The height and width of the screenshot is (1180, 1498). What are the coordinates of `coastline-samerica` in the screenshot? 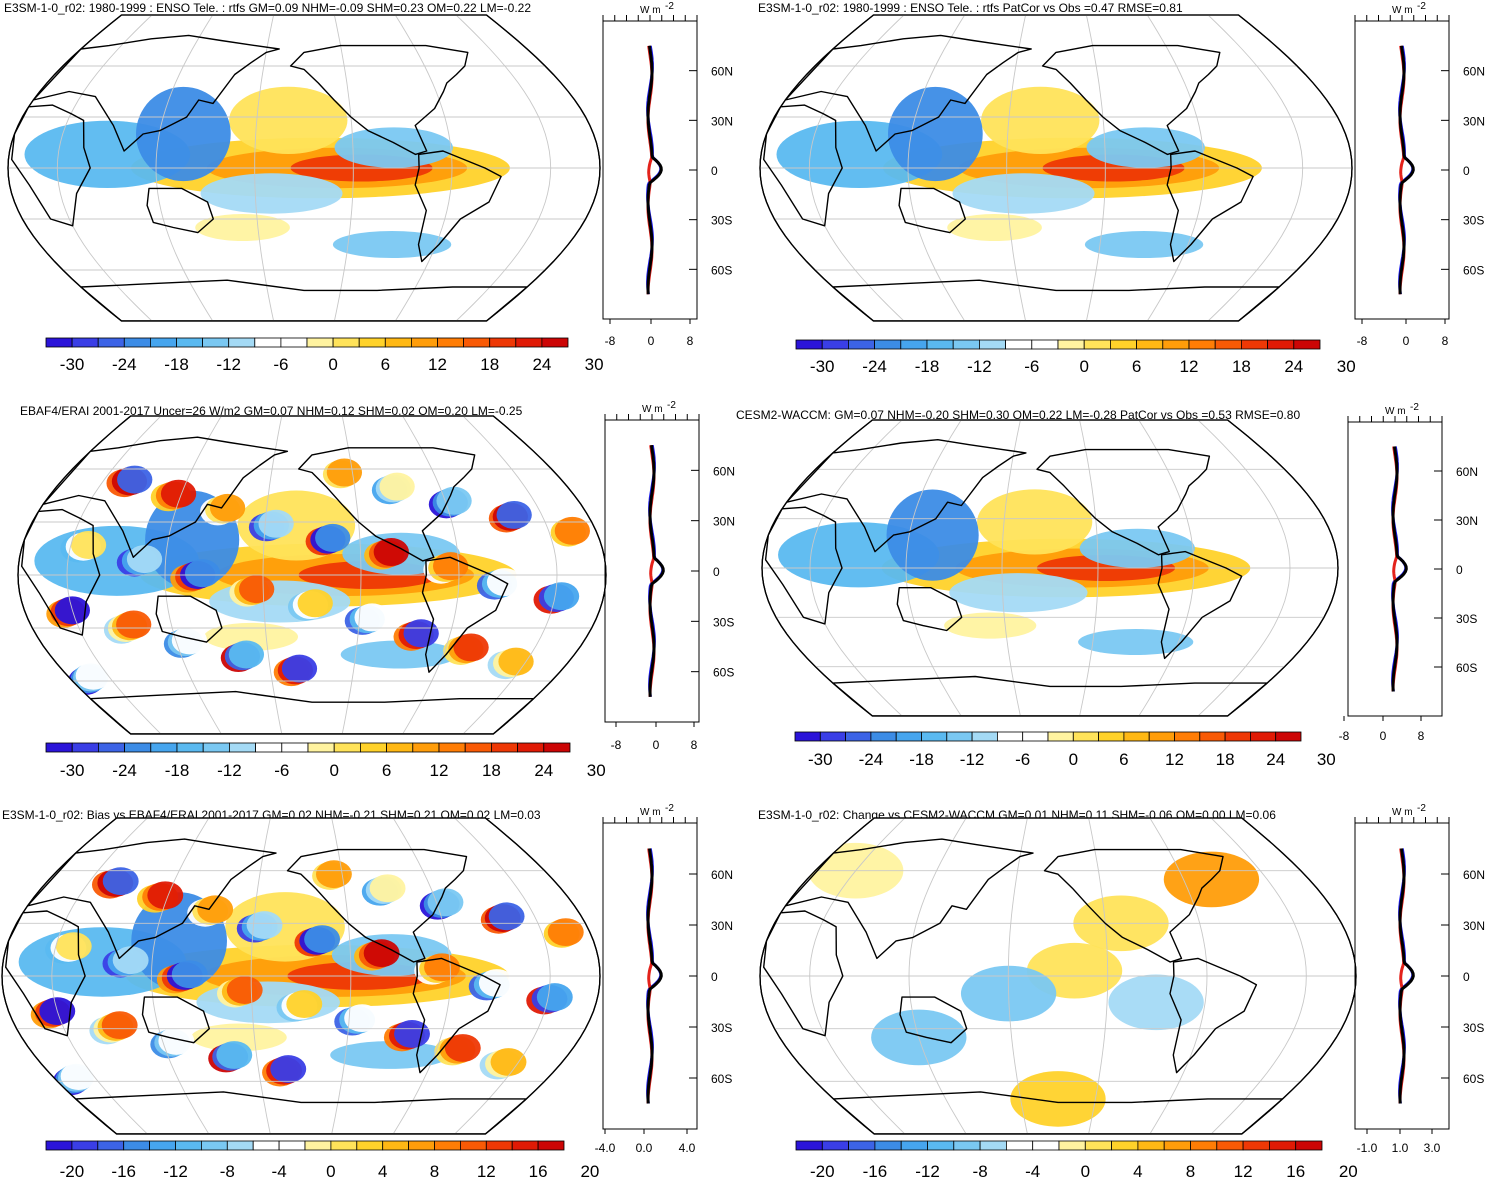 It's located at (1210, 206).